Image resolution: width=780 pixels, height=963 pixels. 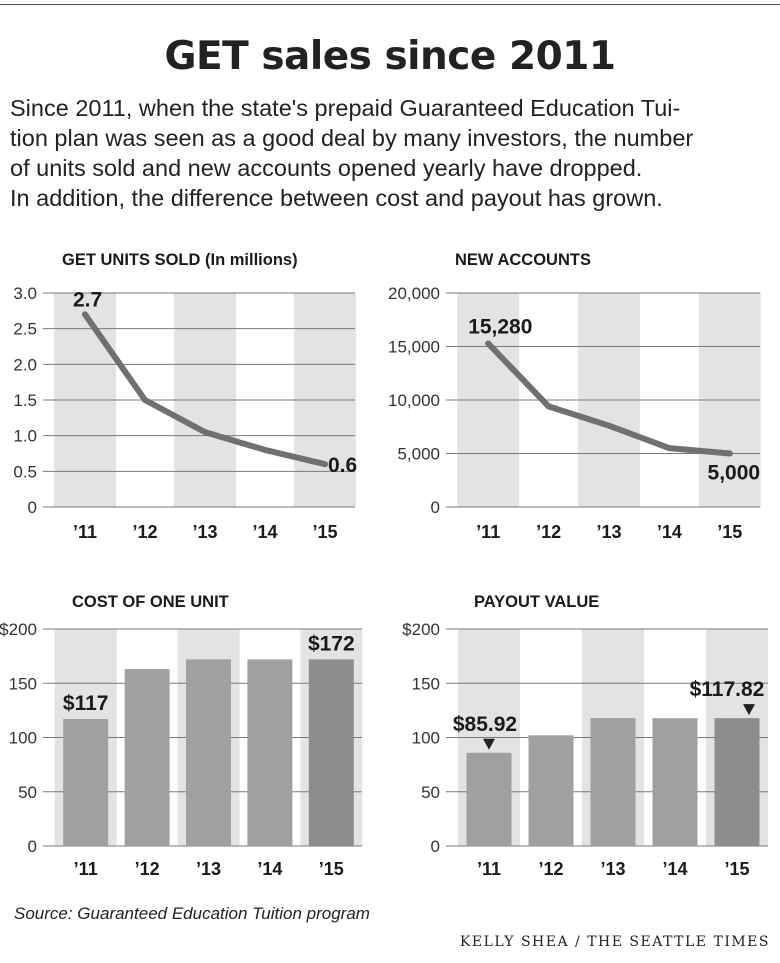 I want to click on top-rule, so click(x=390, y=4).